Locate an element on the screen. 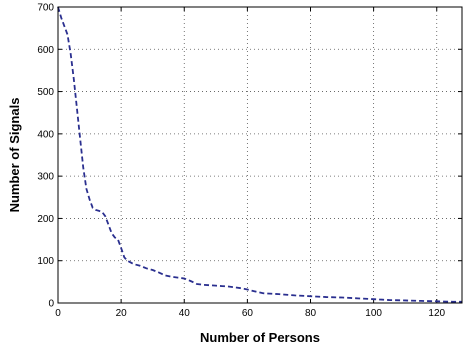 The image size is (463, 352). x-tick-label: 0 is located at coordinates (58, 313).